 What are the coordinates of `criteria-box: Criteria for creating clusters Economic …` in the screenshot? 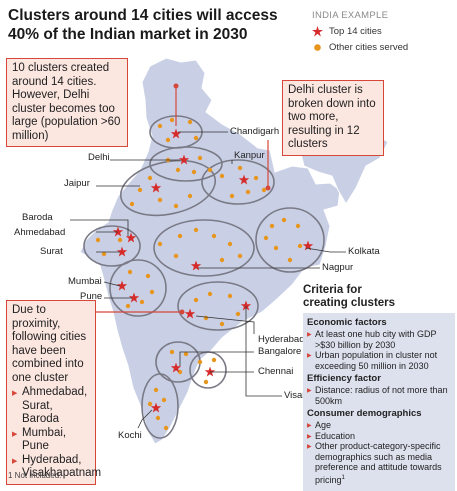 It's located at (379, 387).